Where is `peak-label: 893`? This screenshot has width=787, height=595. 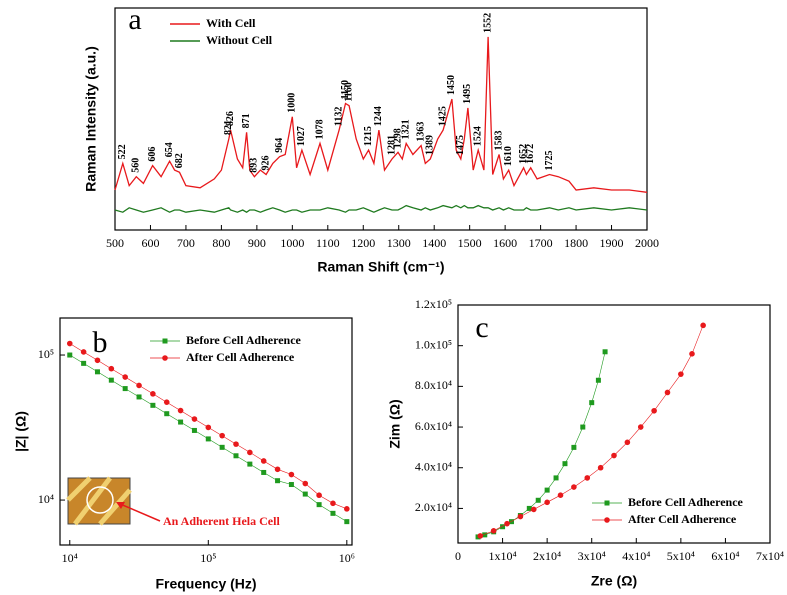
peak-label: 893 is located at coordinates (254, 165).